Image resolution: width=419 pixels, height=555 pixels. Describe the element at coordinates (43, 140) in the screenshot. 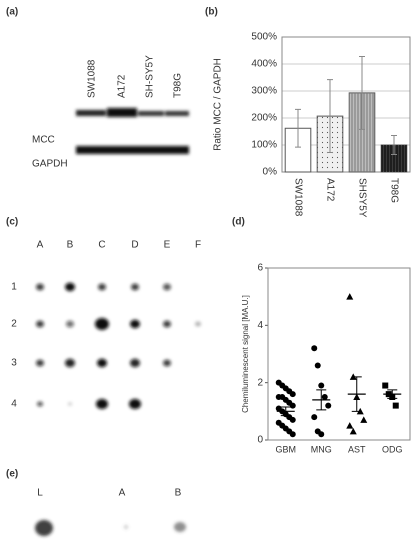

I see `blot-row-label: MCC` at that location.